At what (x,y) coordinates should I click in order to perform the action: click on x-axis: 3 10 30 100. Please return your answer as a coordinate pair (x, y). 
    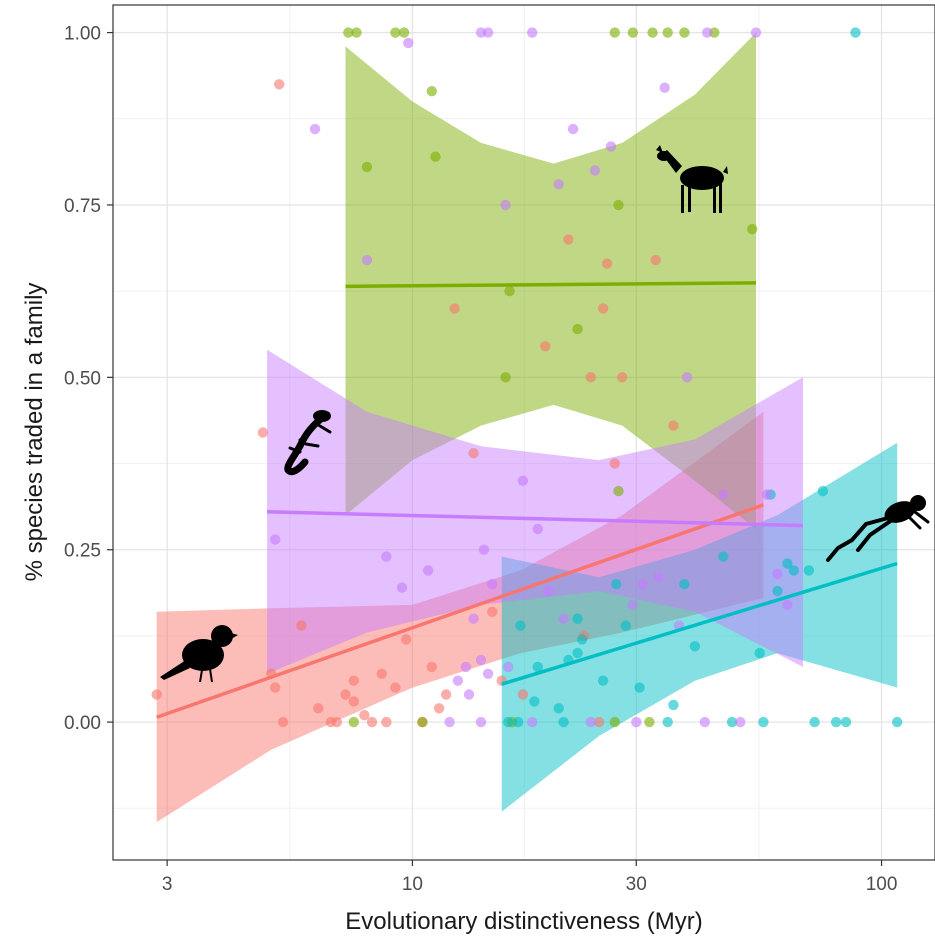
    Looking at the image, I should click on (530, 877).